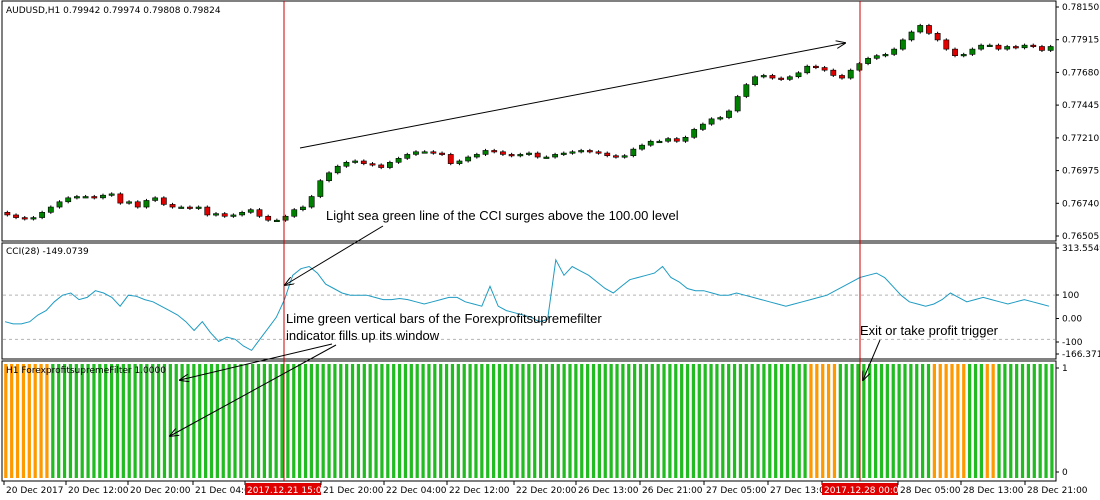 This screenshot has height=500, width=1100. What do you see at coordinates (800, 491) in the screenshot?
I see `time-axis-tick: 27 Dec 13:00` at bounding box center [800, 491].